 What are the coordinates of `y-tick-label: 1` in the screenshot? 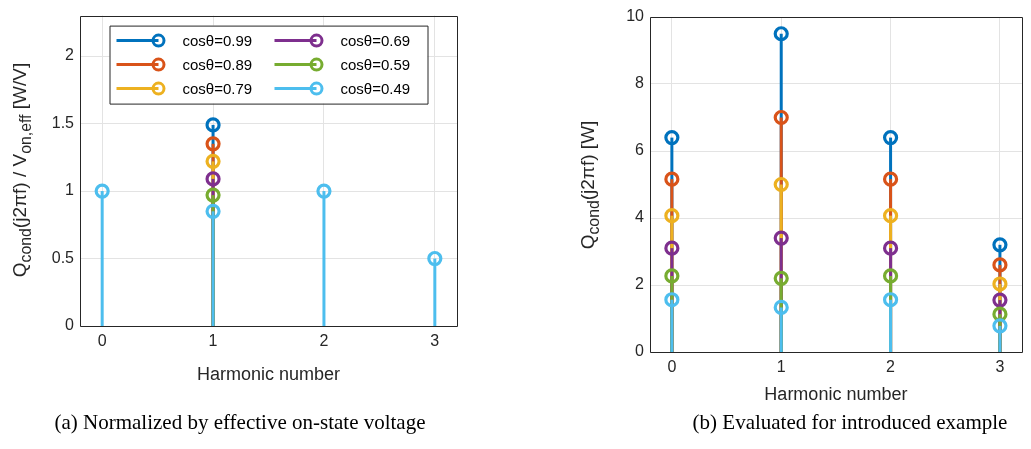 It's located at (70, 190).